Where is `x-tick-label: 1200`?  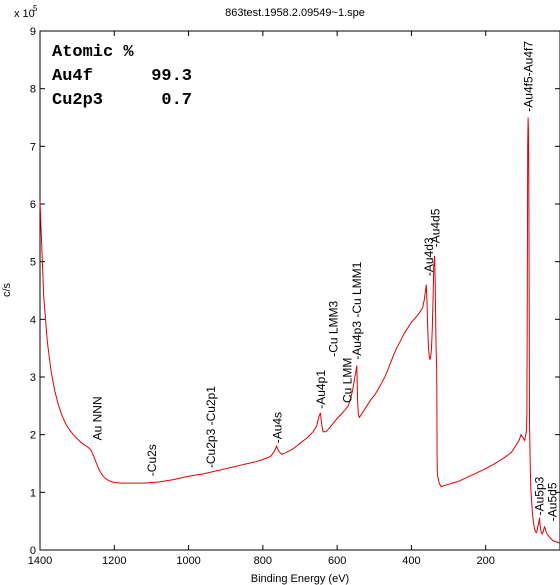 x-tick-label: 1200 is located at coordinates (114, 561).